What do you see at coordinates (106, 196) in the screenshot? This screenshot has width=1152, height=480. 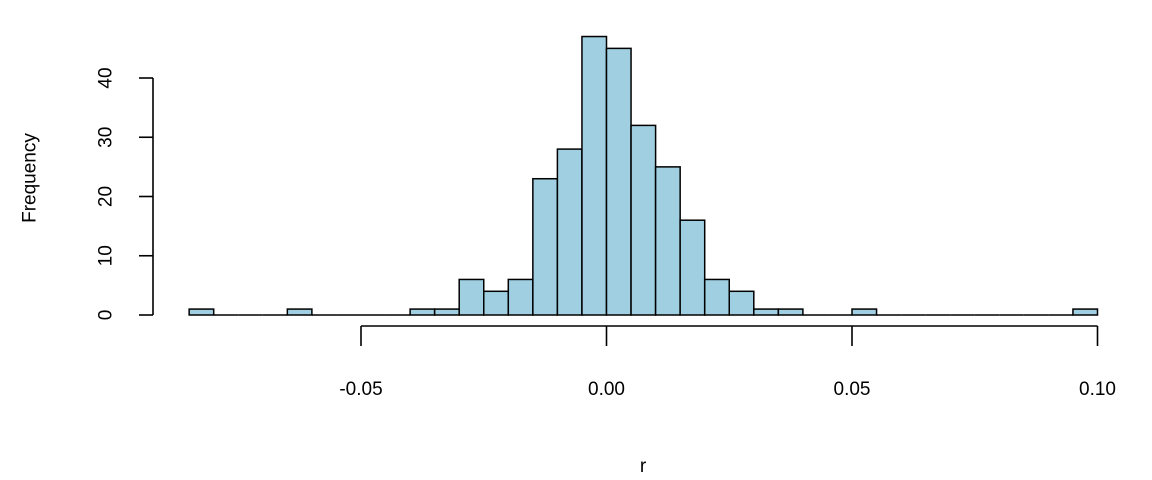 I see `y-tick-label: 20` at bounding box center [106, 196].